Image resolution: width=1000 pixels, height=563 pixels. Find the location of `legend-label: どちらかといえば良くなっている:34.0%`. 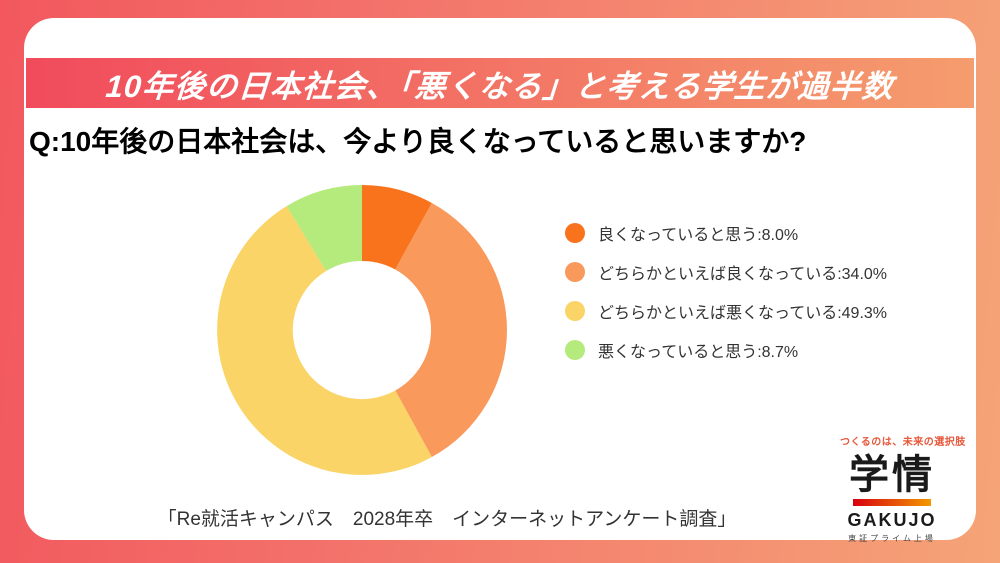

legend-label: どちらかといえば良くなっている:34.0% is located at coordinates (743, 274).